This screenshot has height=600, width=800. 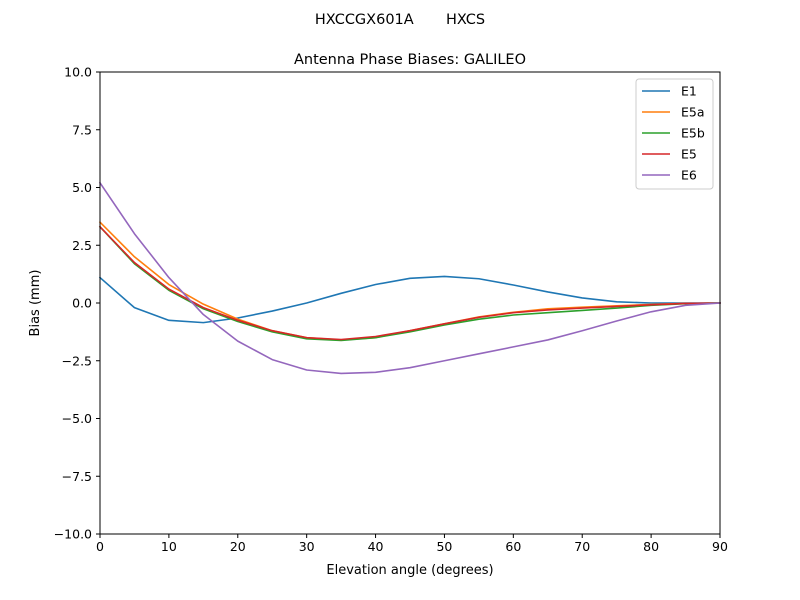 What do you see at coordinates (82, 129) in the screenshot?
I see `y-tick-label: 7.5` at bounding box center [82, 129].